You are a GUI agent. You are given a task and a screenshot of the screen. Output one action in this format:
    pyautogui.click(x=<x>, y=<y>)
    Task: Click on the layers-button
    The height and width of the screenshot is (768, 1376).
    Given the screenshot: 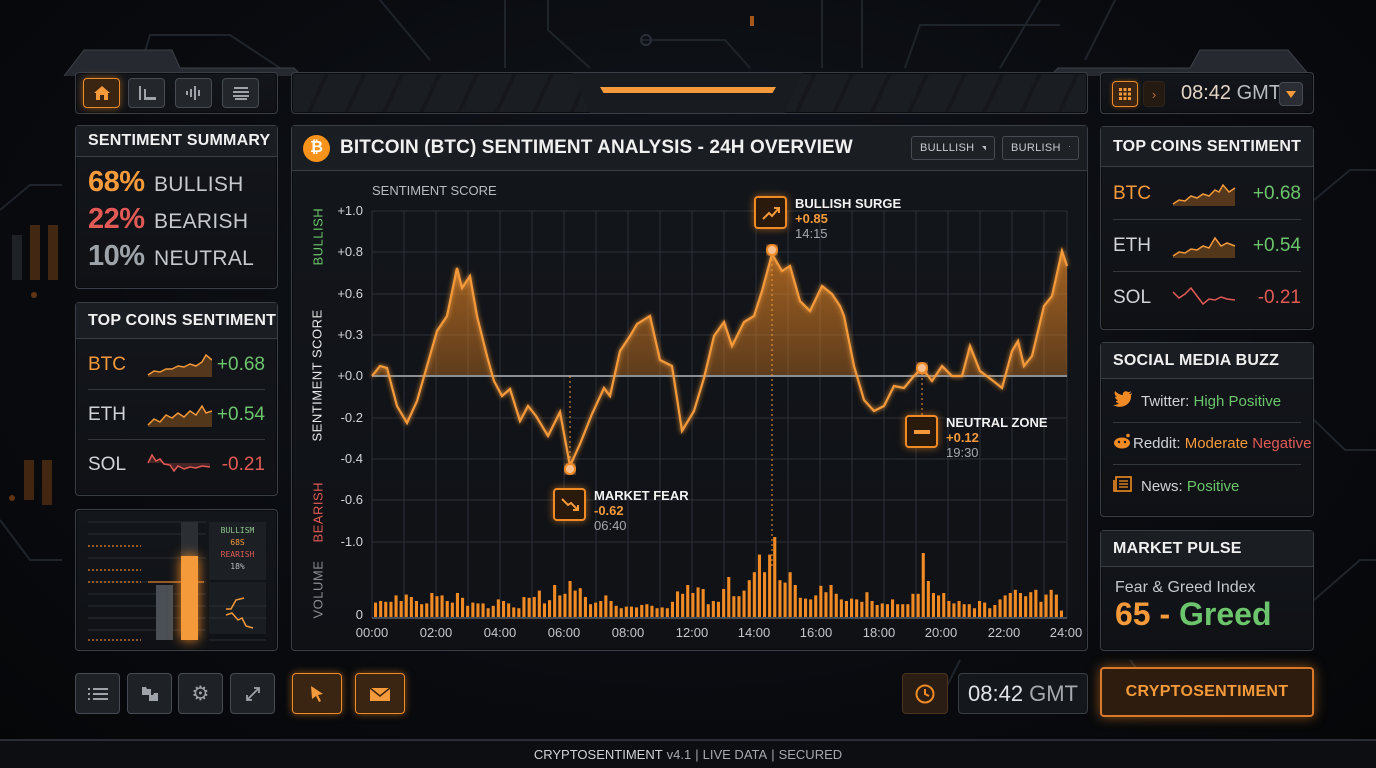 What is the action you would take?
    pyautogui.click(x=149, y=693)
    